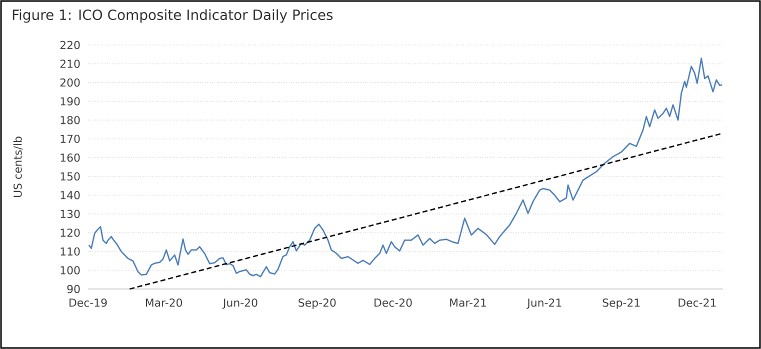 This screenshot has width=761, height=349. What do you see at coordinates (70, 45) in the screenshot?
I see `y-tick-label: 220` at bounding box center [70, 45].